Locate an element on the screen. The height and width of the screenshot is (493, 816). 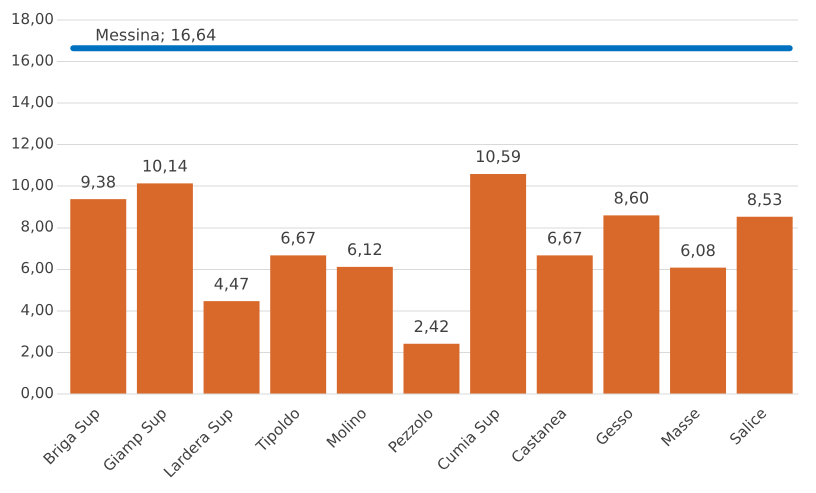
y-tick-label: 2,00 is located at coordinates (37, 351).